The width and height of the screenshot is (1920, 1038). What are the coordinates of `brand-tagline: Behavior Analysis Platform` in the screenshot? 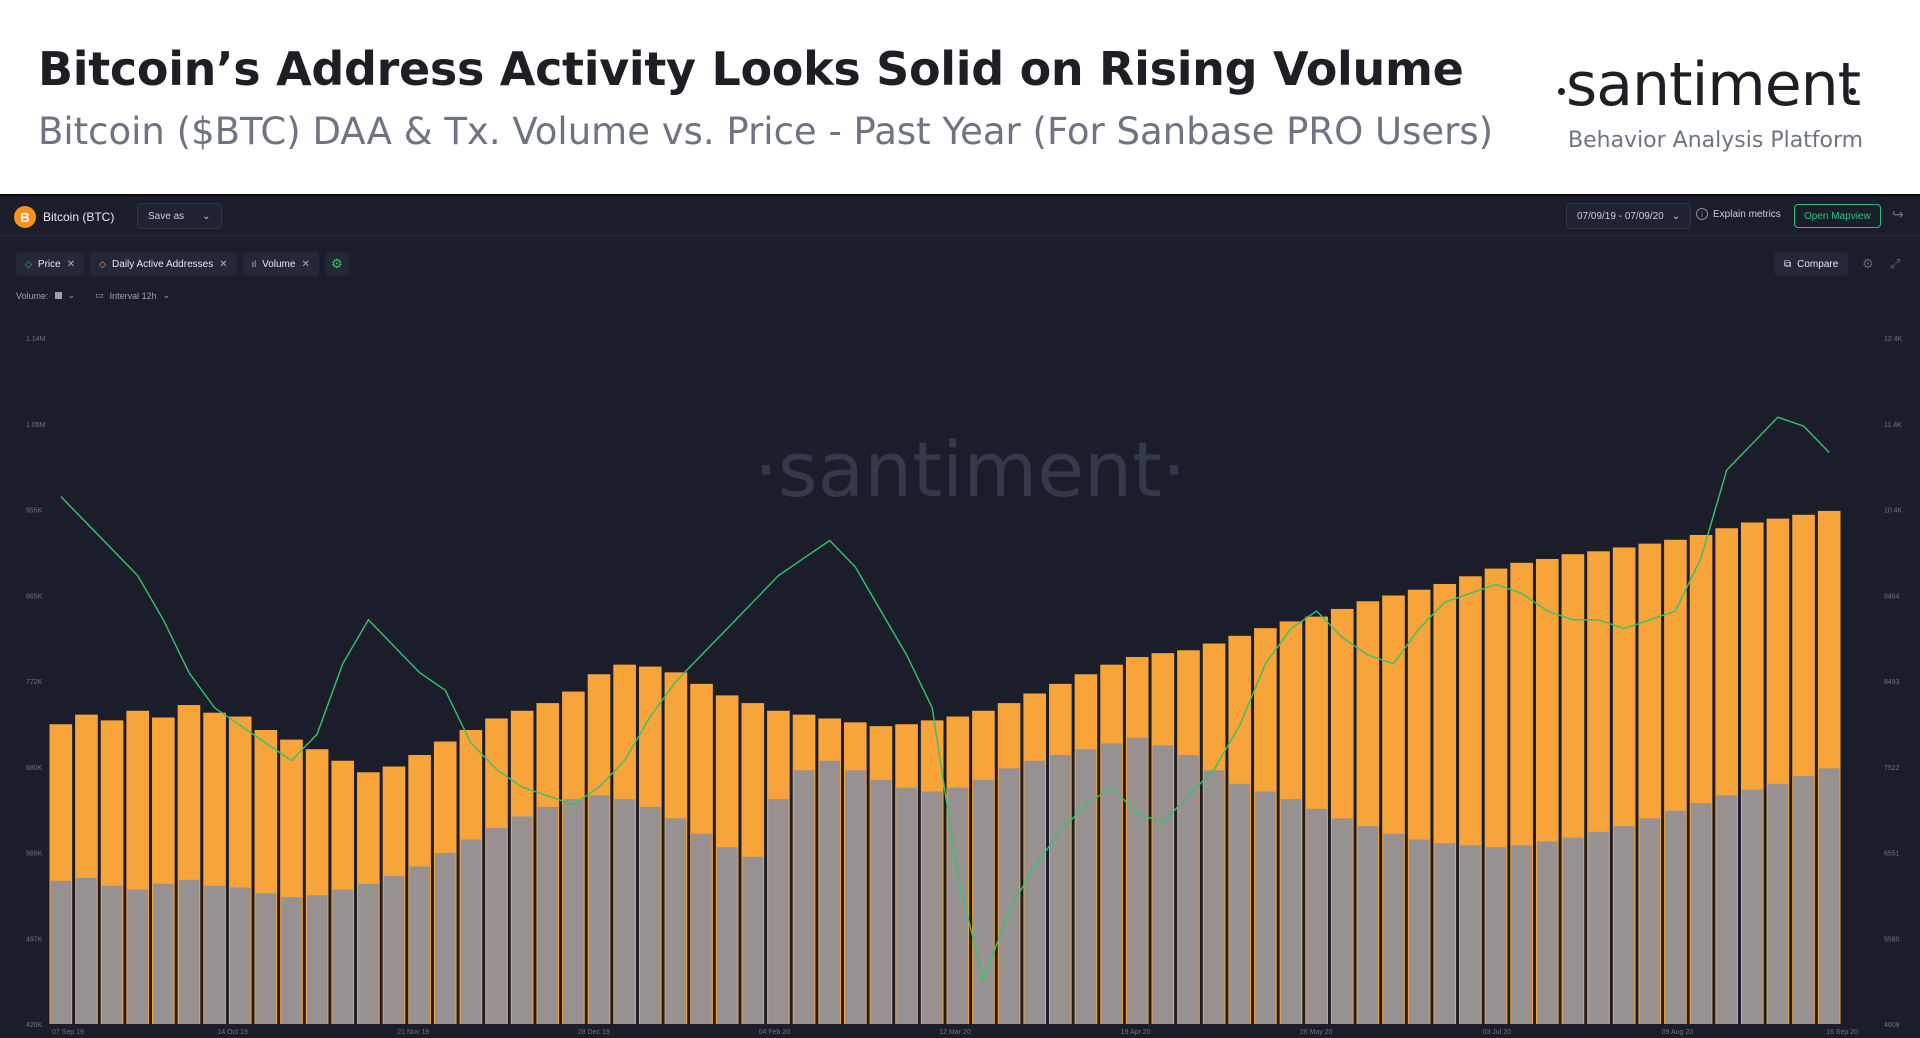 It's located at (1716, 140).